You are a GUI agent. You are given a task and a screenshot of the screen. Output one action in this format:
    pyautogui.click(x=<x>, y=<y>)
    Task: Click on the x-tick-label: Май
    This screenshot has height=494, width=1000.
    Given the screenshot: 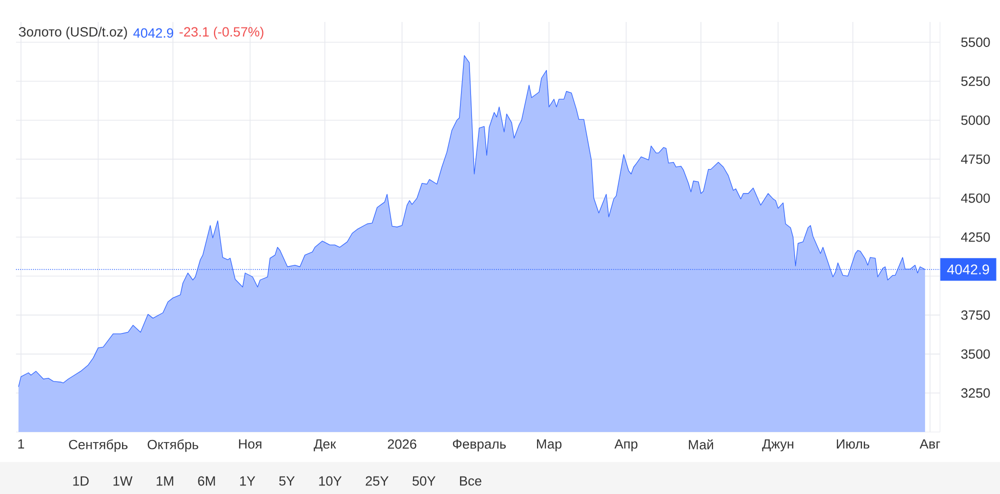 What is the action you would take?
    pyautogui.click(x=701, y=444)
    